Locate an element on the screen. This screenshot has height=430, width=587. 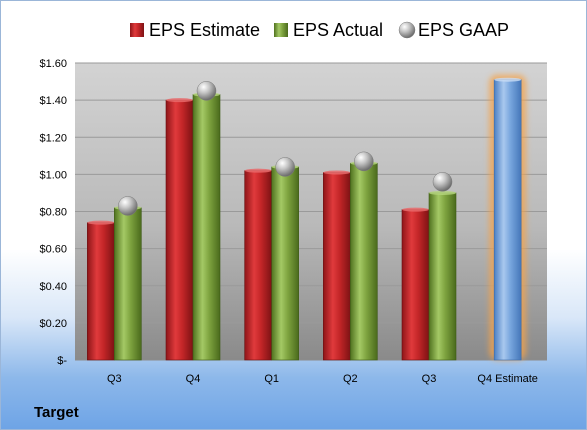
x-axis-categories: Q3 Q4 Q1 Q2 Q3 Q4 Estimate is located at coordinates (322, 379).